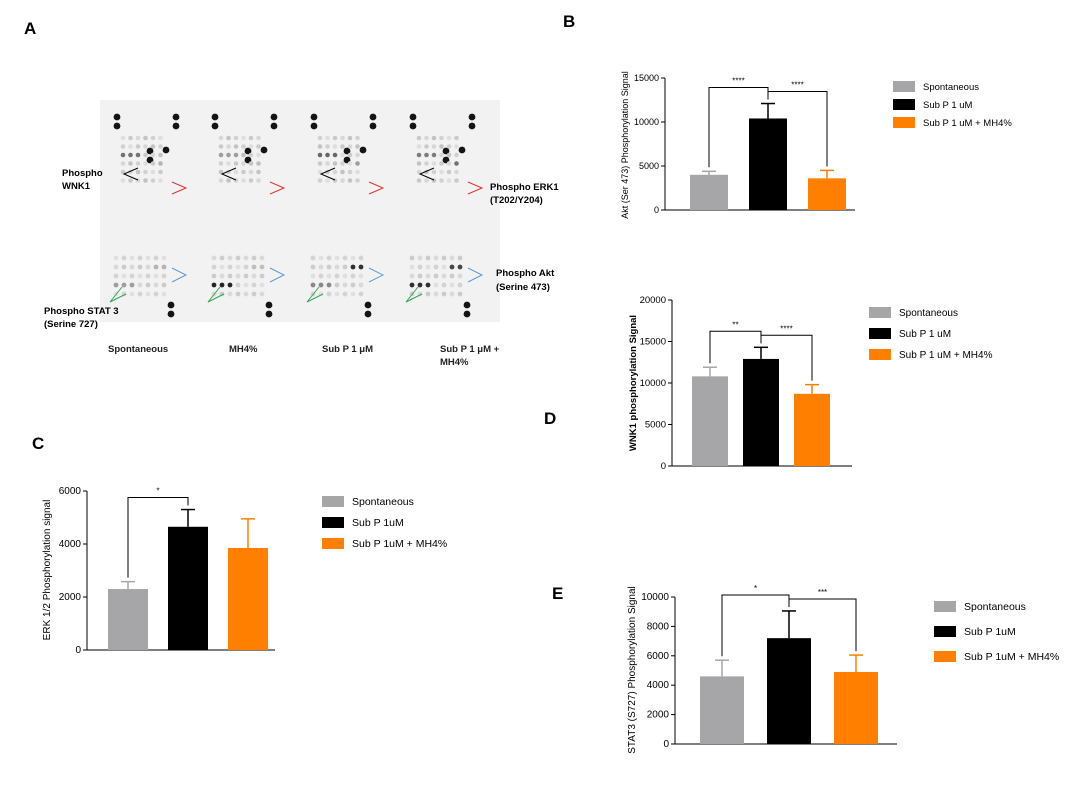 The width and height of the screenshot is (1080, 803). What do you see at coordinates (822, 592) in the screenshot?
I see `significance-label: ***` at bounding box center [822, 592].